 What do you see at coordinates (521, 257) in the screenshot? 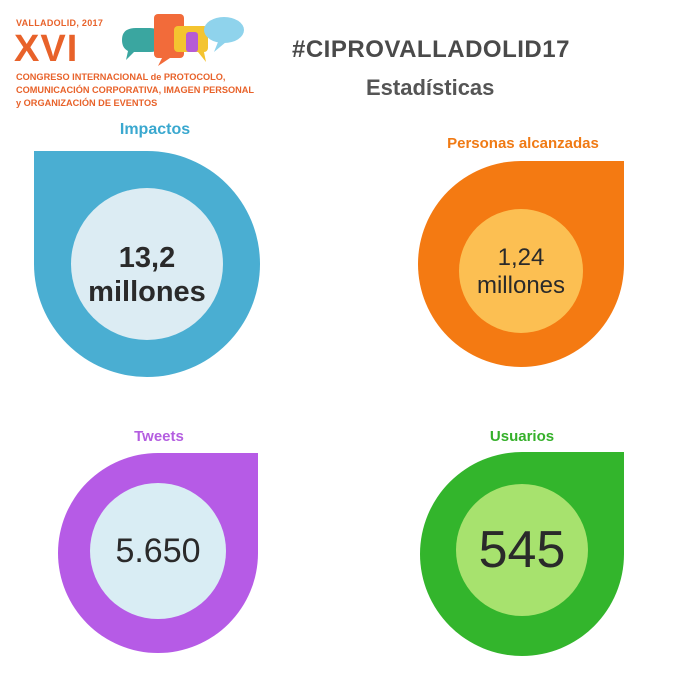
I see `stat-value-line1: 1,24` at bounding box center [521, 257].